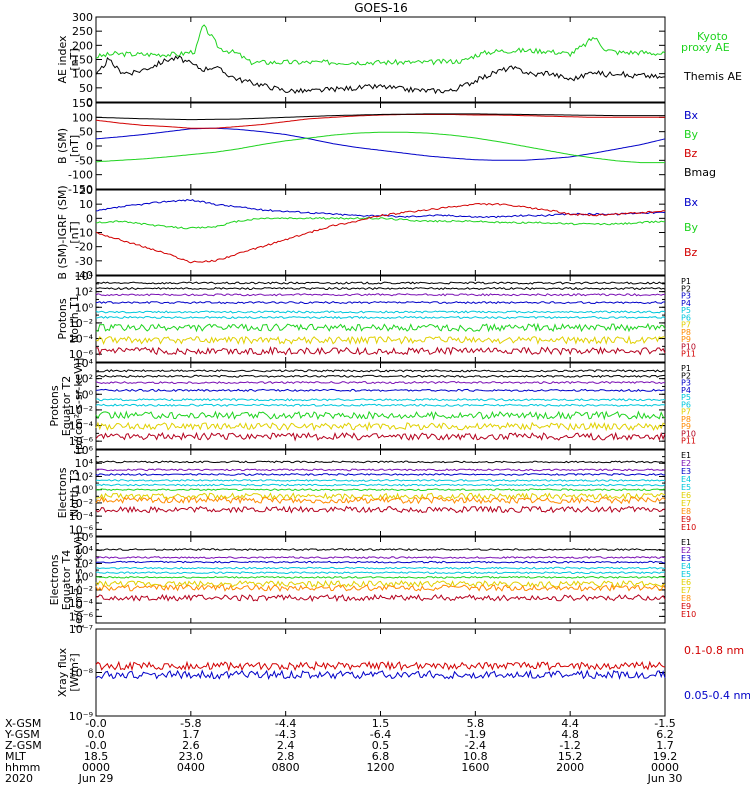 This screenshot has width=750, height=800. I want to click on series-line-p9, so click(380, 350).